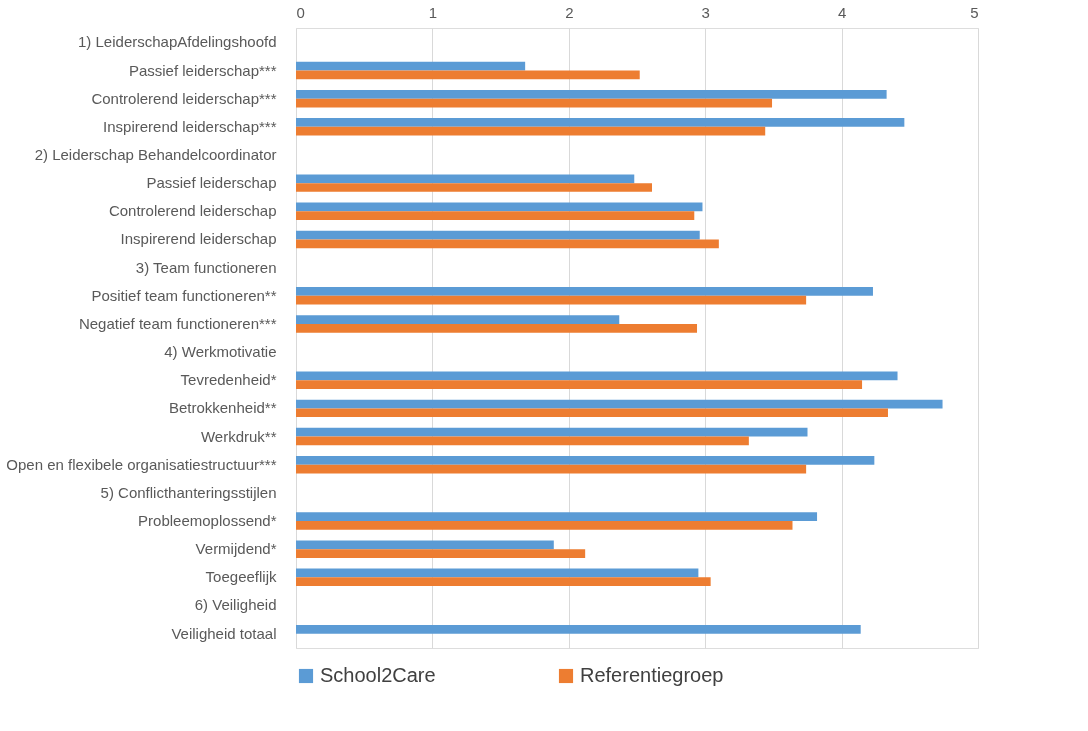 The height and width of the screenshot is (731, 1088). Describe the element at coordinates (705, 12) in the screenshot. I see `x-tick-label: 3` at that location.